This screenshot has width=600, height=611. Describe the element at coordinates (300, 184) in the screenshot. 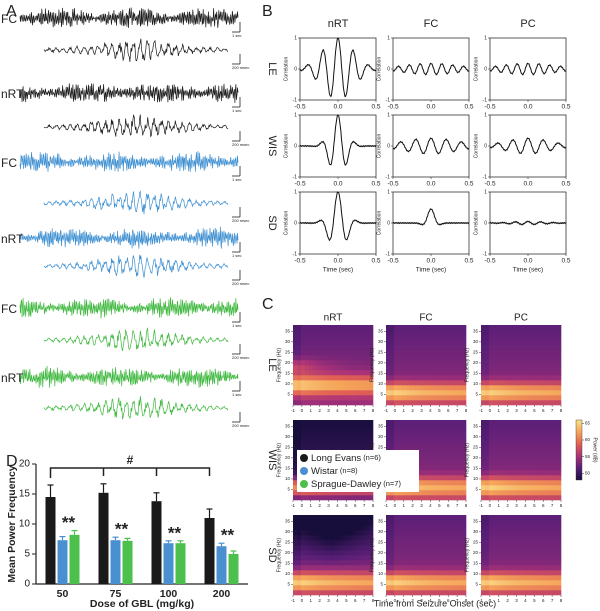

I see `x-tick-label: -0.5` at that location.